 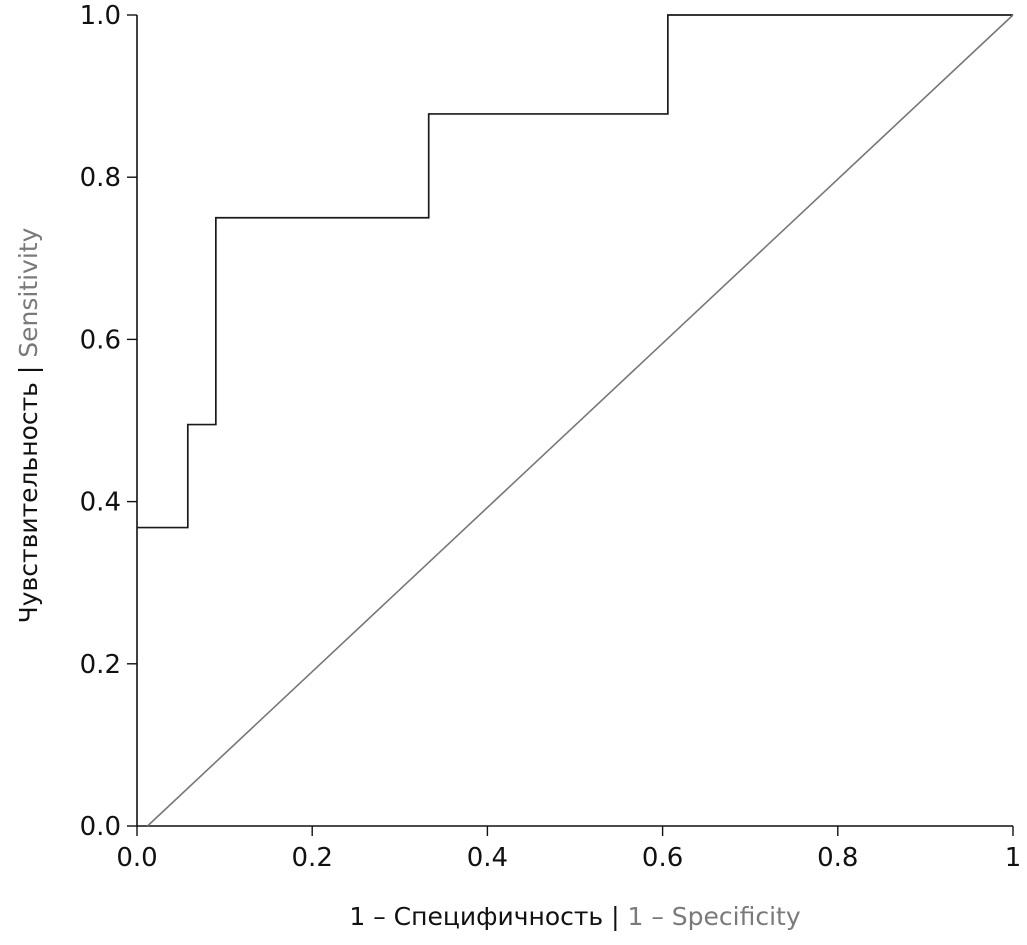 I want to click on x-tick-label: 0.6, so click(x=662, y=858).